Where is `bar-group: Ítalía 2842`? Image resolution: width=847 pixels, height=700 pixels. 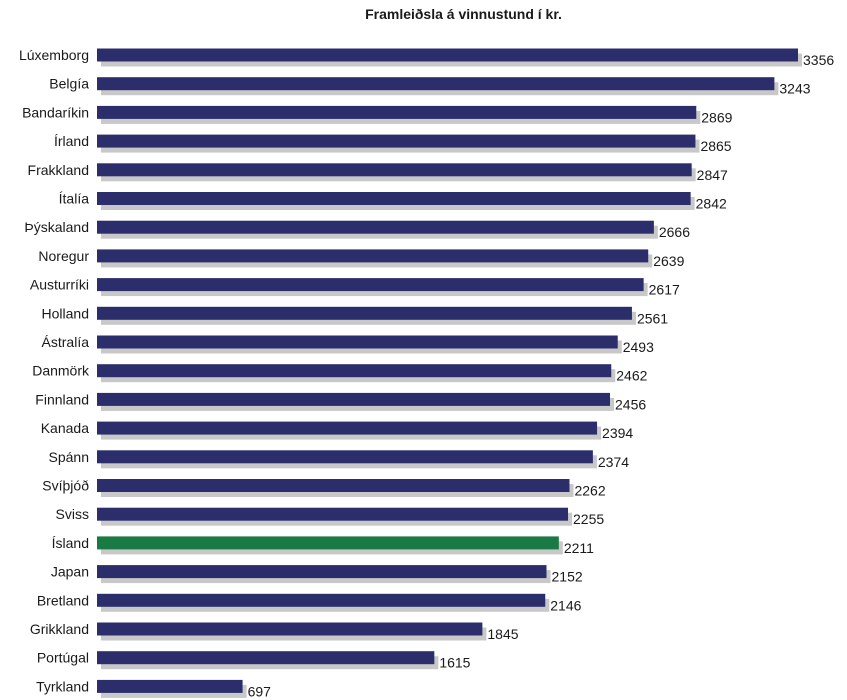
bar-group: Ítalía 2842 is located at coordinates (393, 201).